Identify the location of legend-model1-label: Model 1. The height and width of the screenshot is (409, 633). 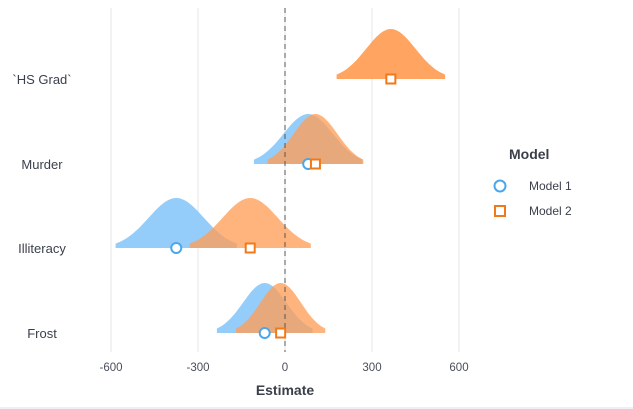
(550, 186).